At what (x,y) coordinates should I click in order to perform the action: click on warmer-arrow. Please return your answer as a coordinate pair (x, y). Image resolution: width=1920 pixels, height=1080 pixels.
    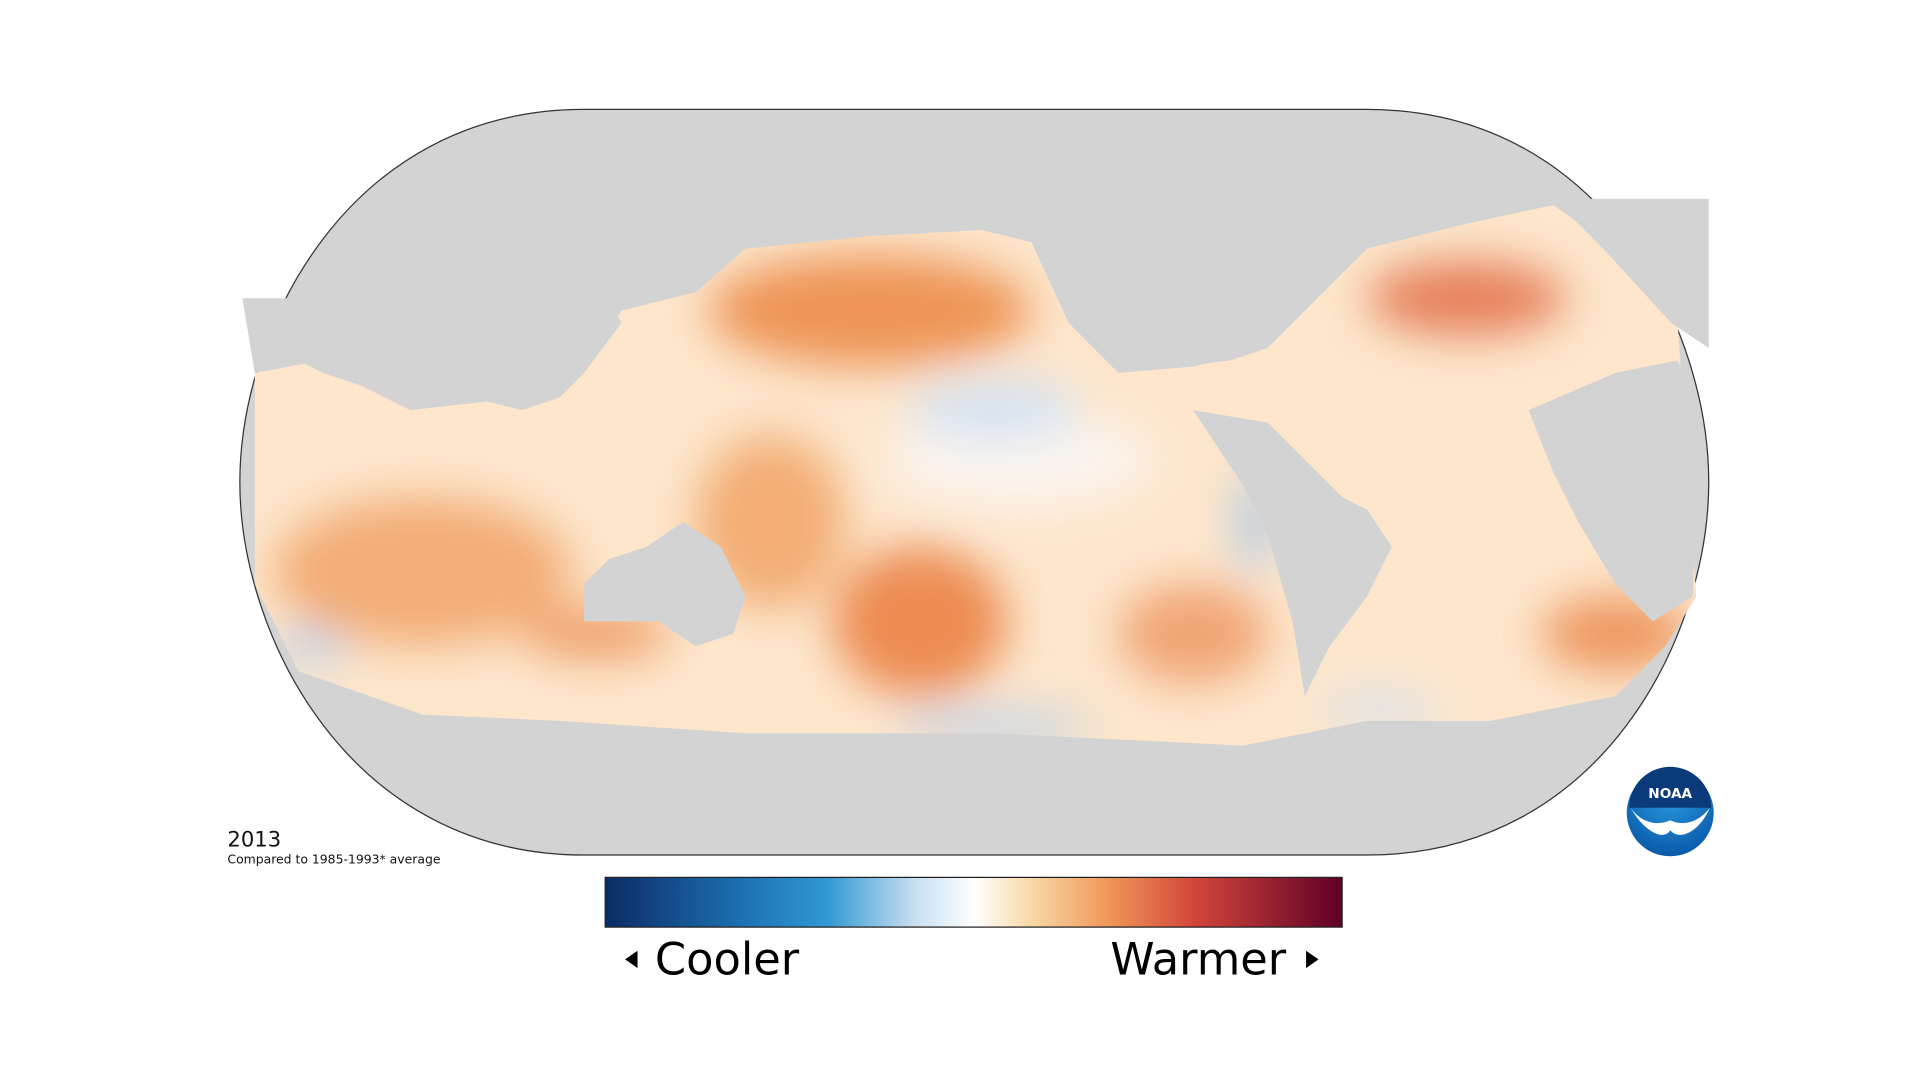
    Looking at the image, I should click on (1312, 959).